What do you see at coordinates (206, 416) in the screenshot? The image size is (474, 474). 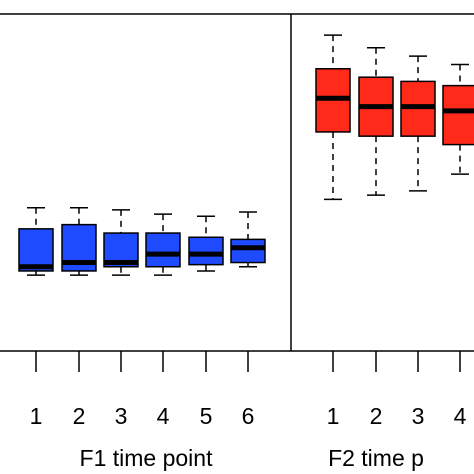 I see `x-tick-label: 5` at bounding box center [206, 416].